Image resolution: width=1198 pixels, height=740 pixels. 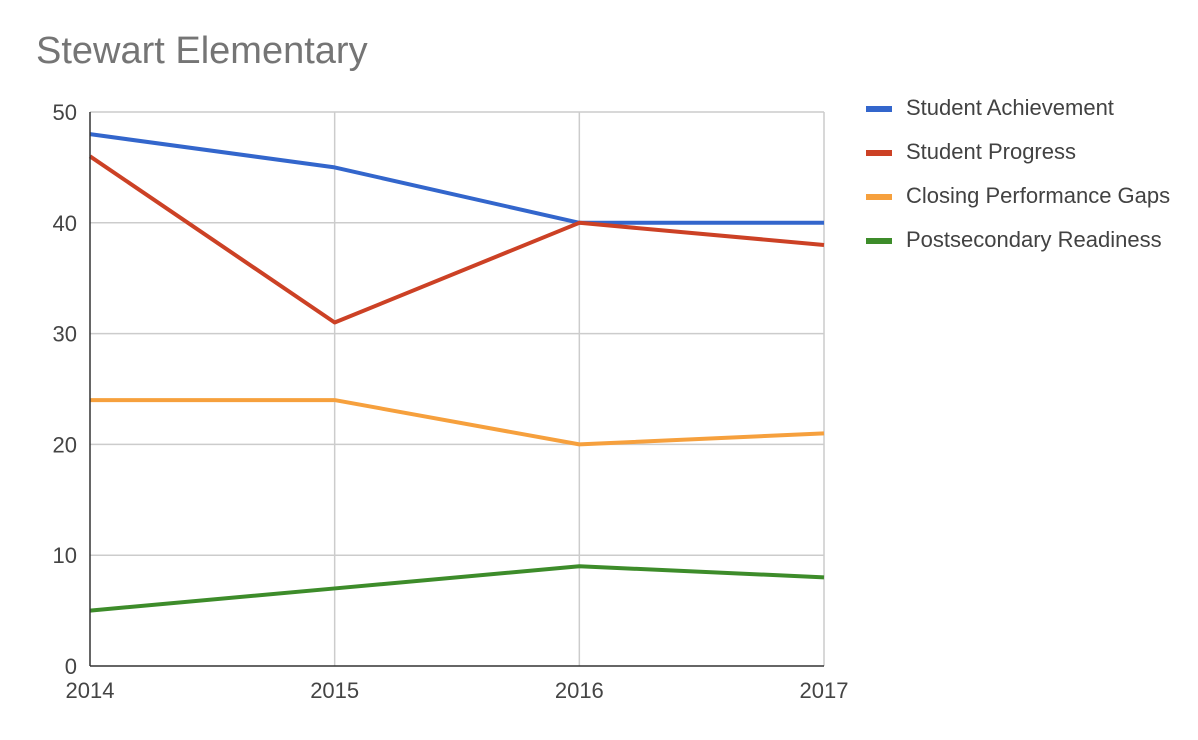 I want to click on x-tick-label: 2014, so click(x=90, y=690).